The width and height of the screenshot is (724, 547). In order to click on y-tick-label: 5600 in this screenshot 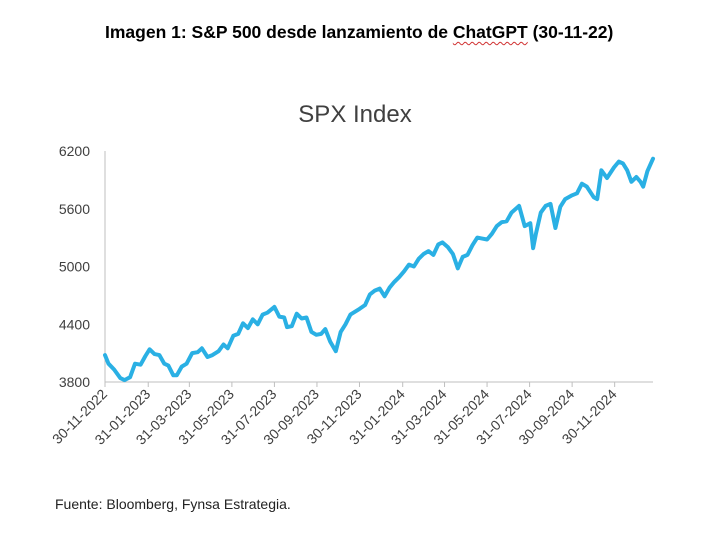, I will do `click(74, 209)`.